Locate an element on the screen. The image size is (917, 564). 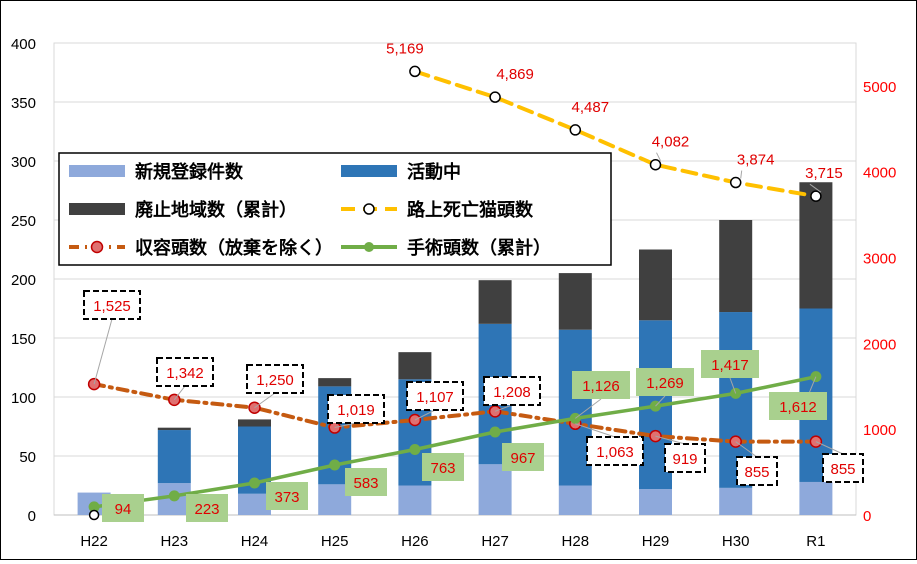
data-label: 1,107 is located at coordinates (435, 397).